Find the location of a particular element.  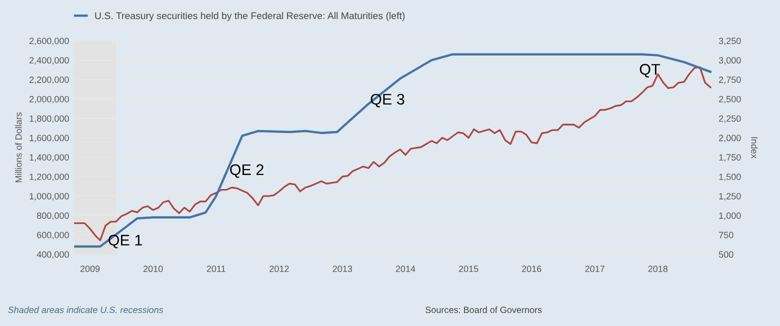

x-tick-label: 2010 is located at coordinates (153, 269).